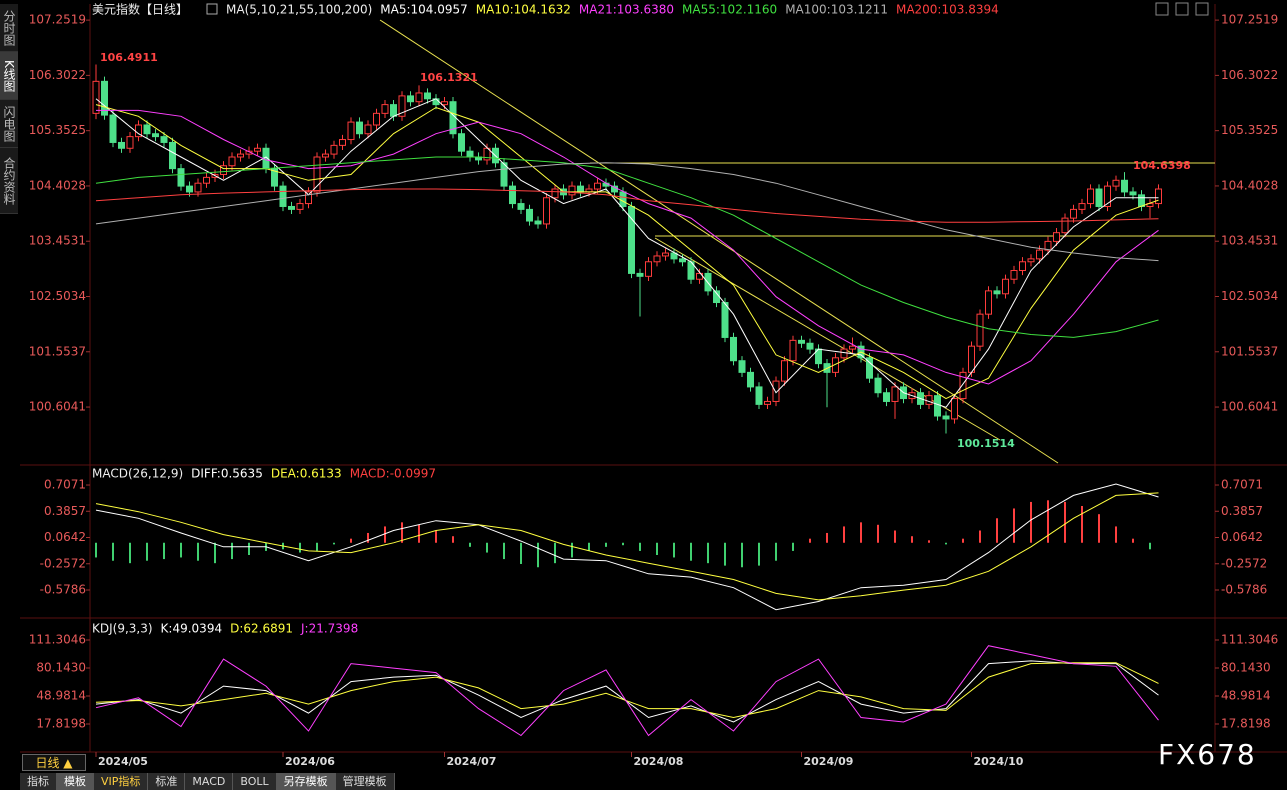 This screenshot has width=1287, height=790. Describe the element at coordinates (365, 781) in the screenshot. I see `bottom-tab: 管理模板` at that location.